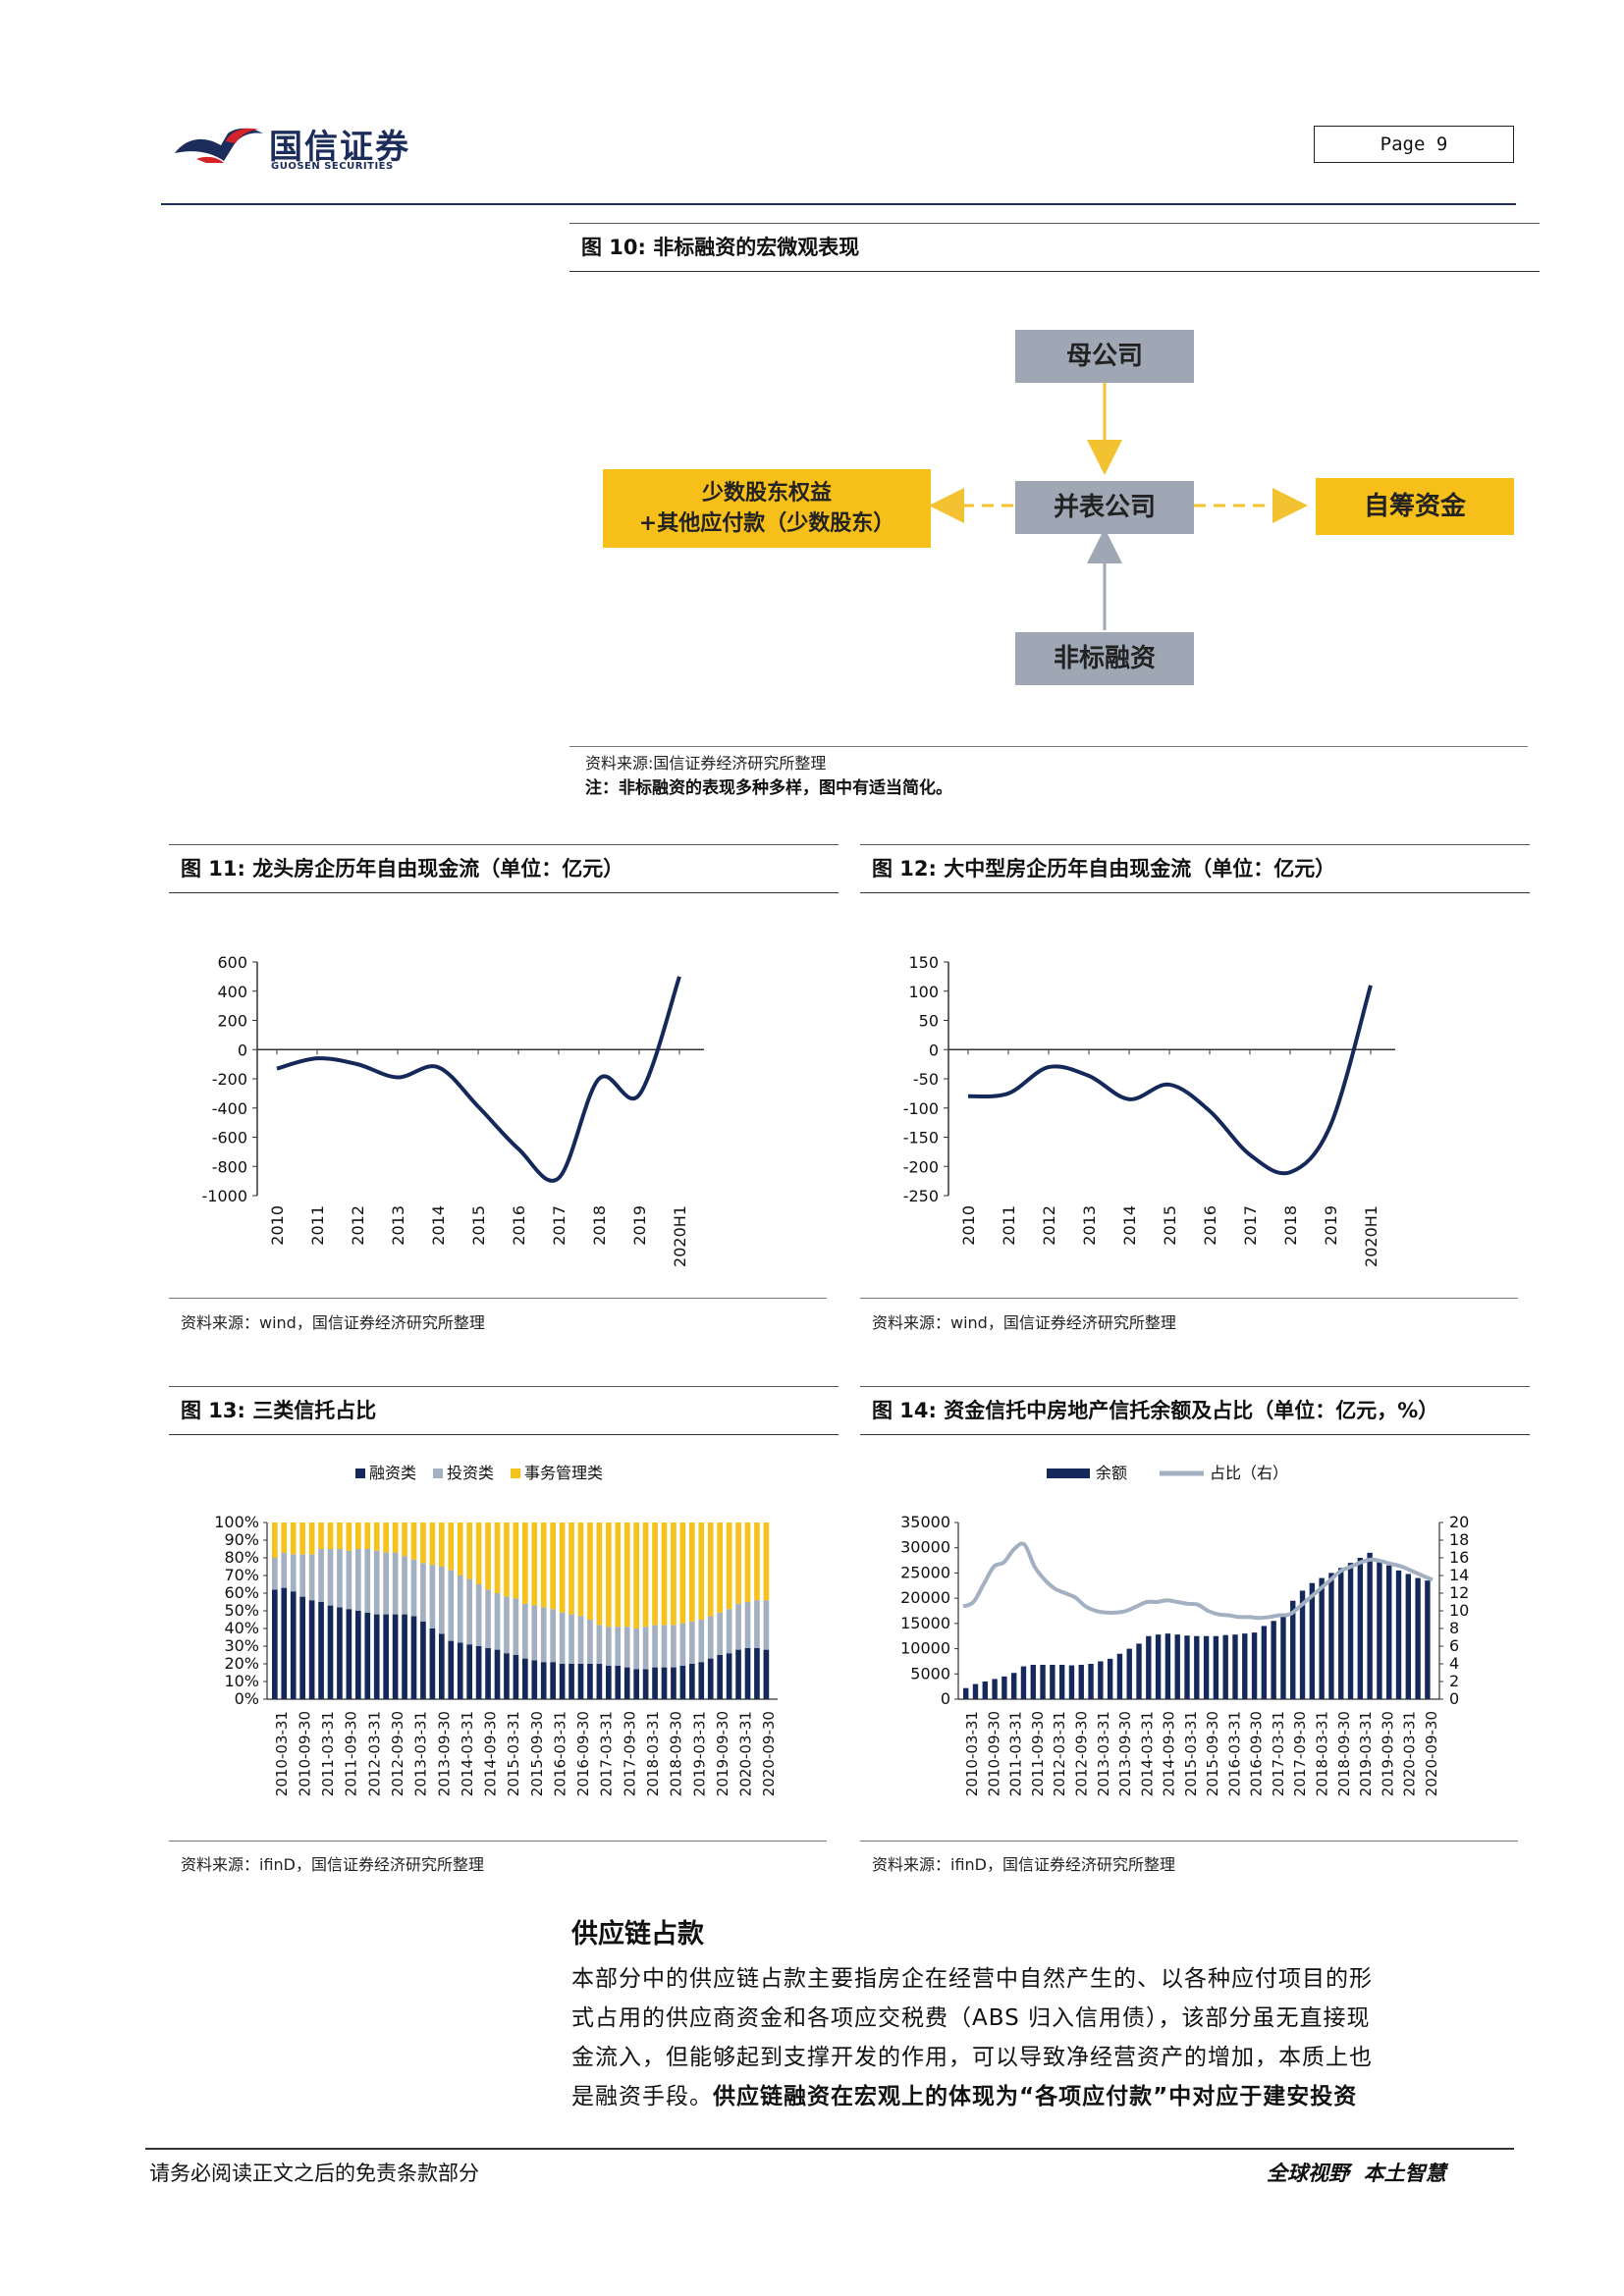  I want to click on y-right-tick-label: 12, so click(1459, 1593).